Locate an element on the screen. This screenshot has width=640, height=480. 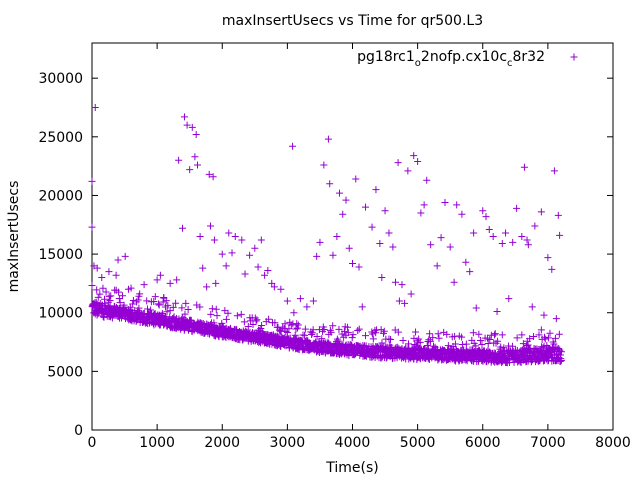
legend-text-part: 2nofp.cx10c is located at coordinates (464, 57).